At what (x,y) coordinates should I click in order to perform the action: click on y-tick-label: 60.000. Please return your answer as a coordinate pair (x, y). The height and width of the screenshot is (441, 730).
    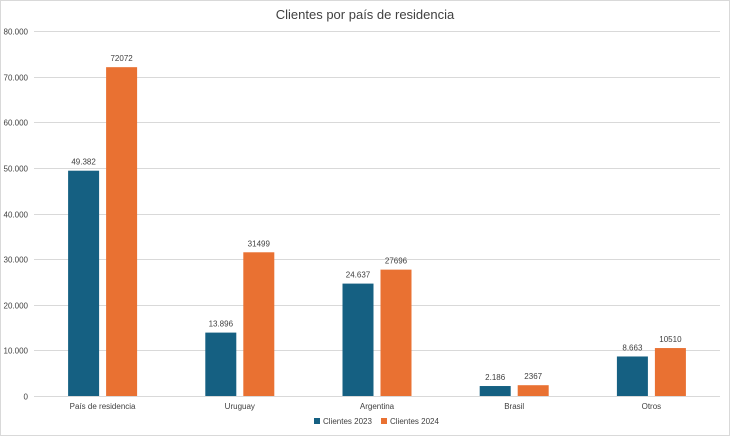
    Looking at the image, I should click on (16, 123).